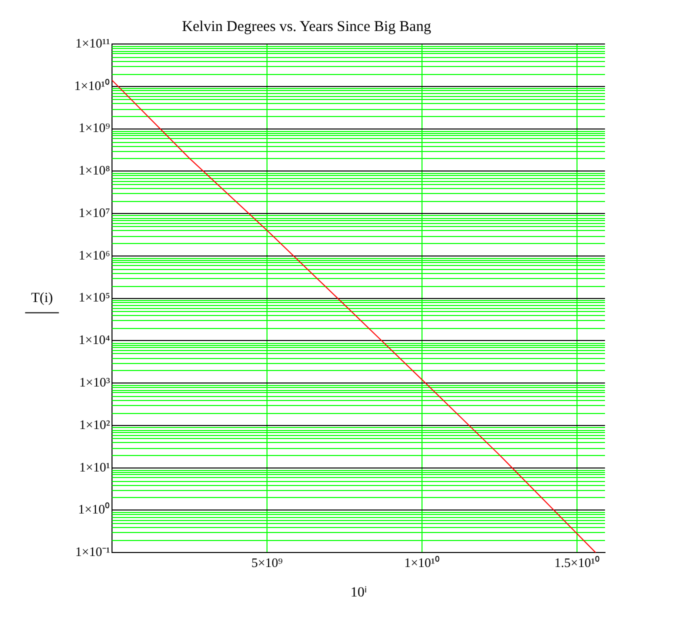 This screenshot has height=623, width=673. Describe the element at coordinates (94, 382) in the screenshot. I see `y-tick-label: 1×10³` at that location.